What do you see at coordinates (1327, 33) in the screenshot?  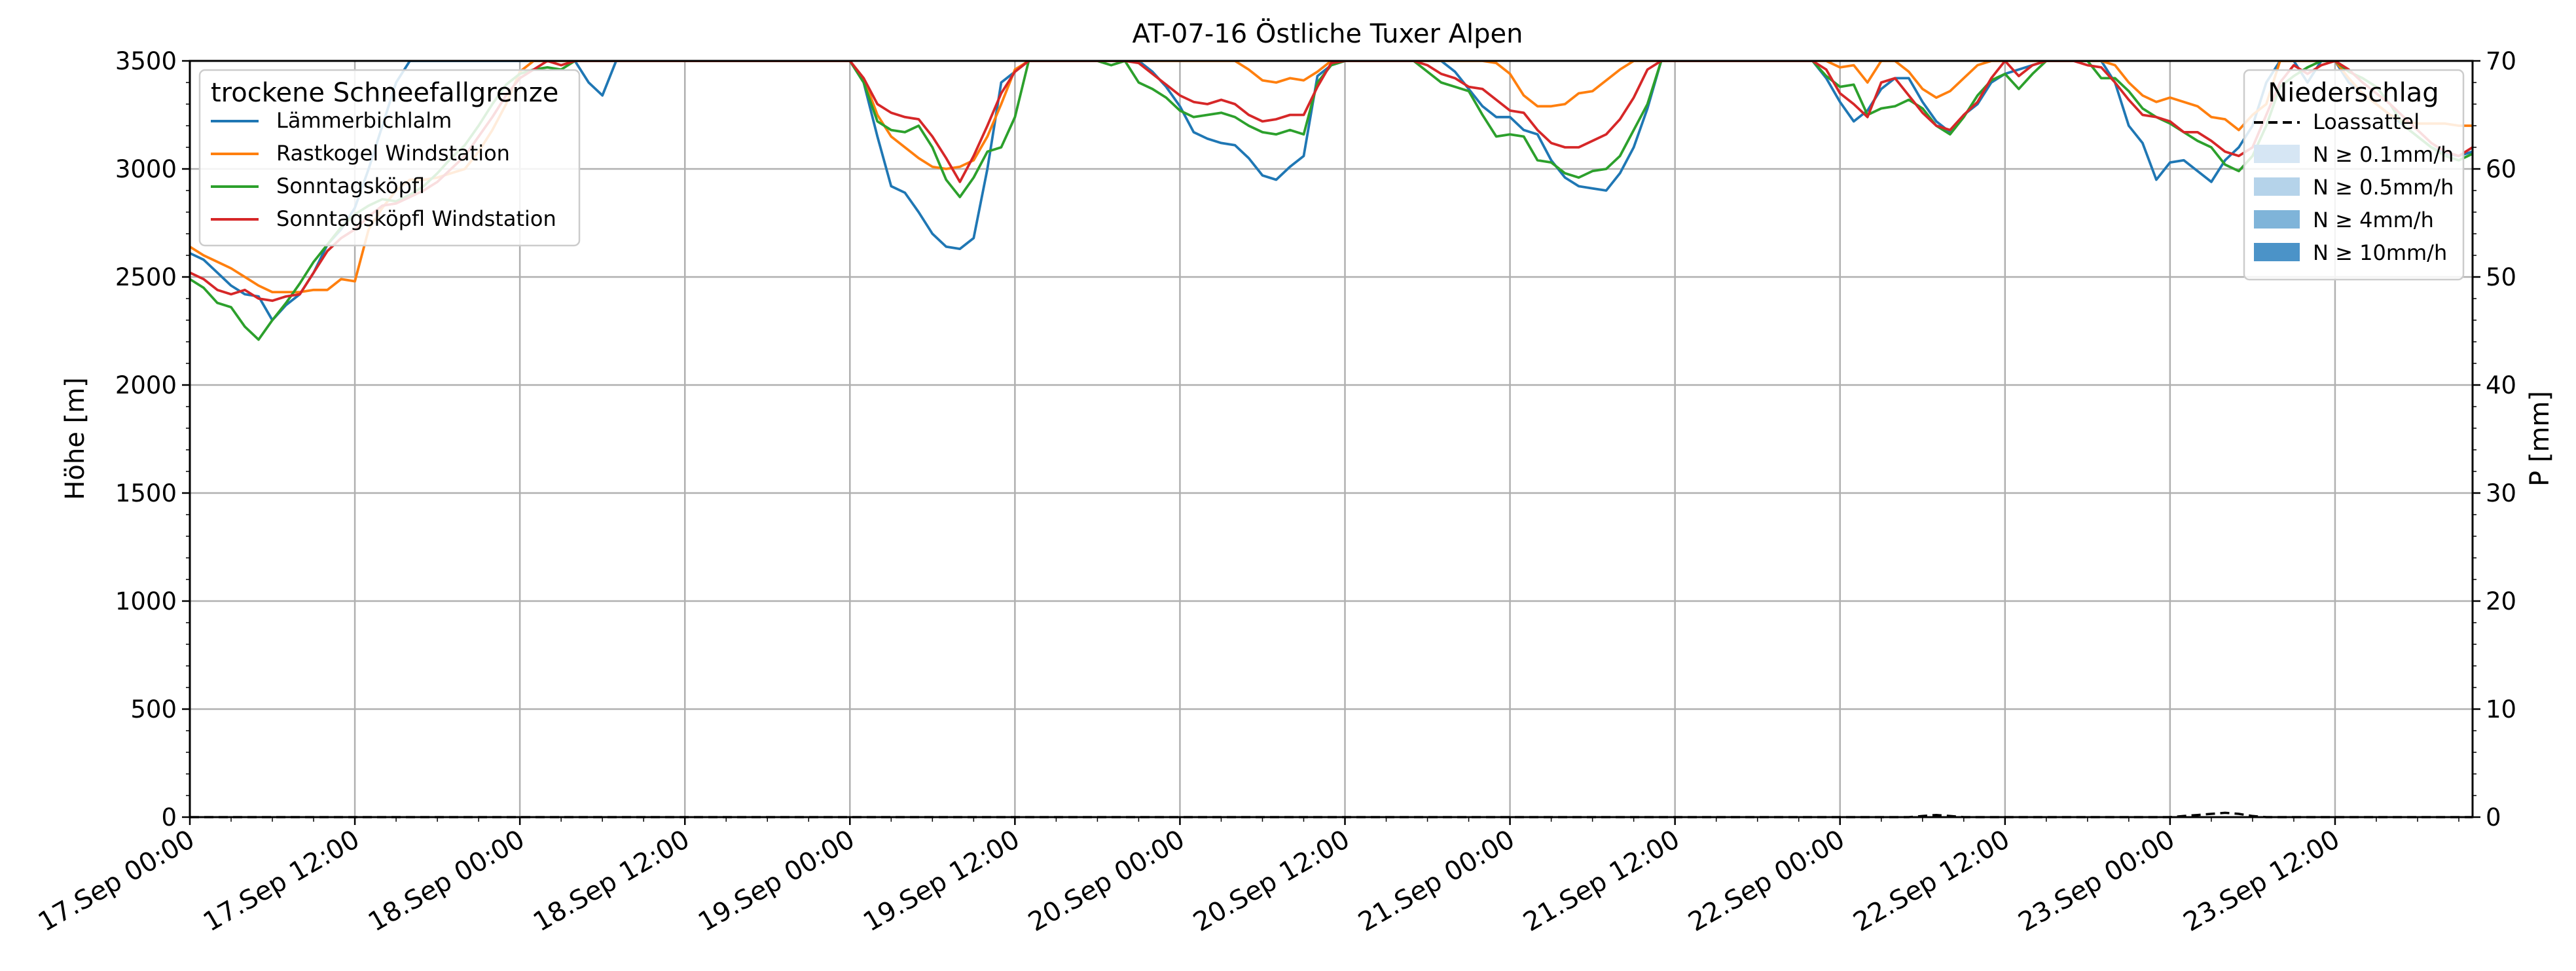 I see `chart-title: AT-07-16 Östliche Tuxer Alpen` at bounding box center [1327, 33].